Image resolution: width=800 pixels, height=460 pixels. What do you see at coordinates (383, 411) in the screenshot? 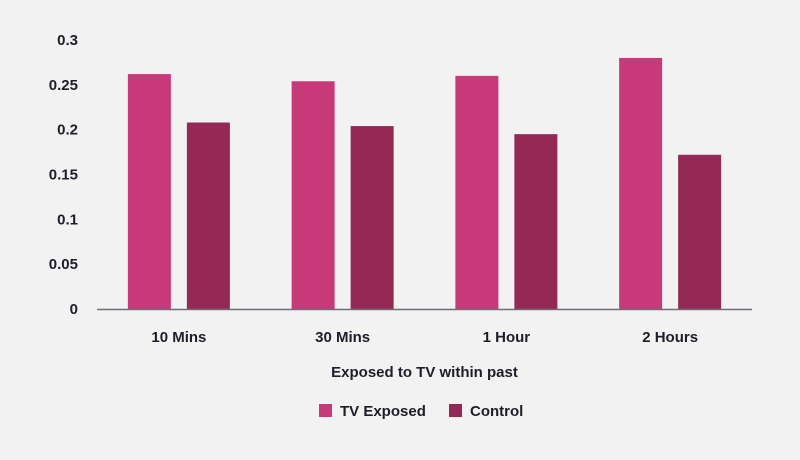
I see `legend-label: TV Exposed` at bounding box center [383, 411].